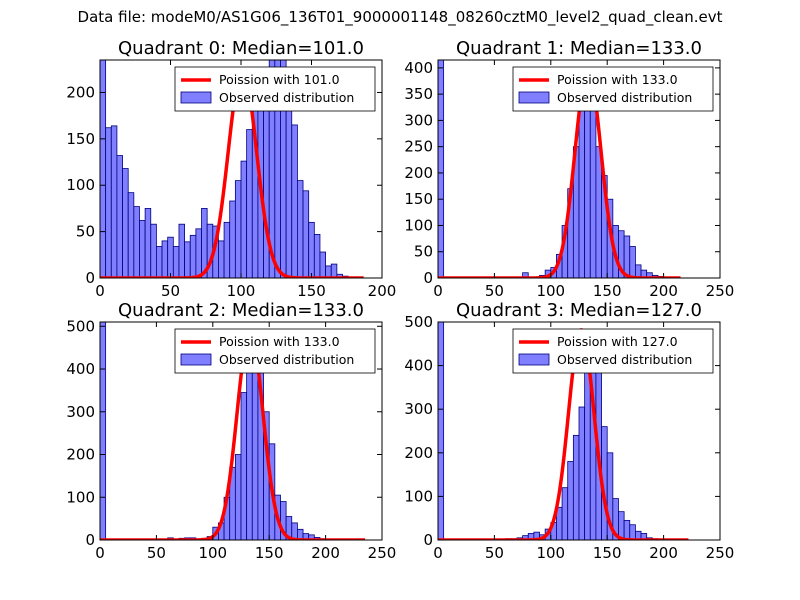  What do you see at coordinates (534, 359) in the screenshot?
I see `legend-bar-swatch` at bounding box center [534, 359].